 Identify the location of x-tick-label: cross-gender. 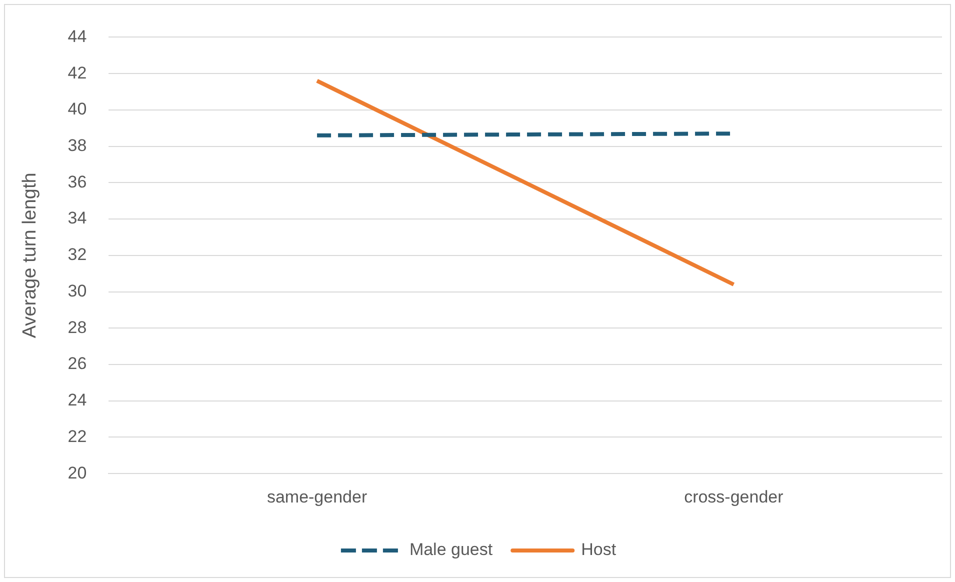
(734, 496).